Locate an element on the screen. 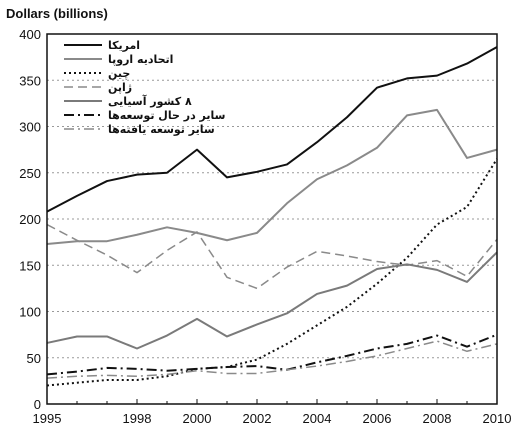  y-tick-label: 200 is located at coordinates (30, 219).